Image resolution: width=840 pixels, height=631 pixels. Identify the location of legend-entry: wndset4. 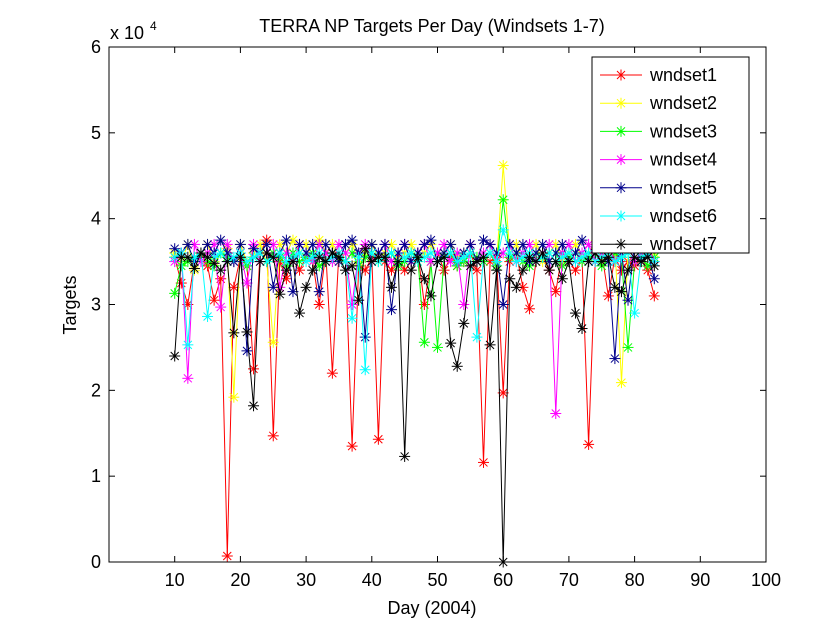
(658, 160).